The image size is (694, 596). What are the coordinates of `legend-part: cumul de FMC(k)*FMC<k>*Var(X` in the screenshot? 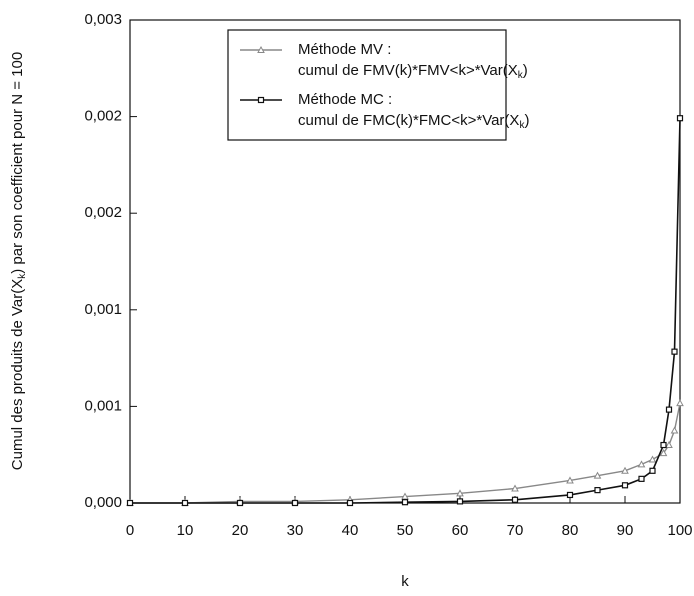 It's located at (408, 120).